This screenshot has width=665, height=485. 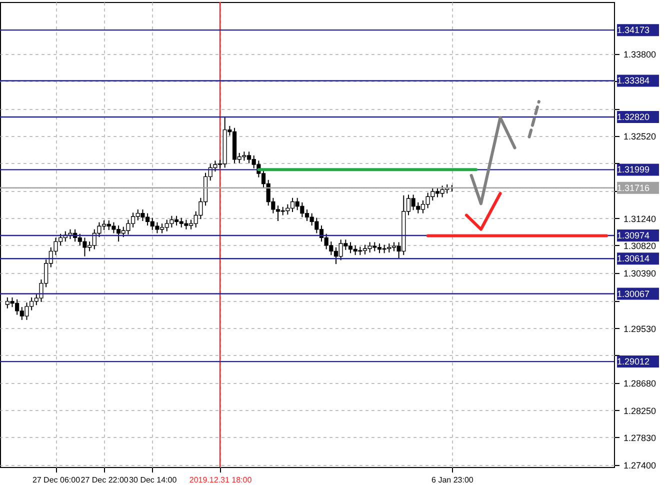 I want to click on ref-line-label: 1.30067, so click(x=633, y=293).